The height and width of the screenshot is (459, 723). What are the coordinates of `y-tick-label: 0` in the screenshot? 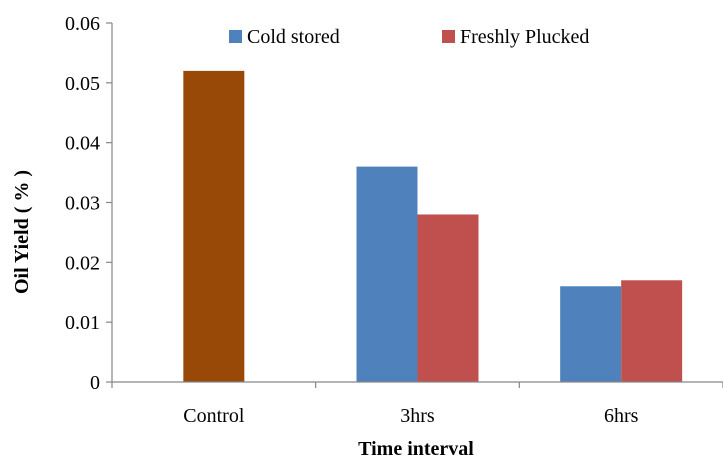 It's located at (95, 383).